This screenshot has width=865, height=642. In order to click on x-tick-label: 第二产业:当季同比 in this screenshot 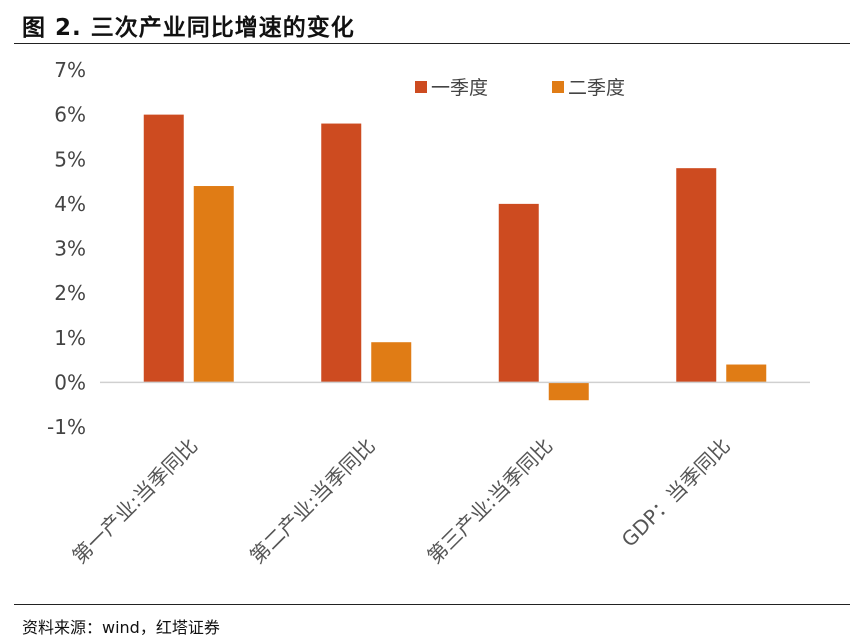, I will do `click(312, 501)`.